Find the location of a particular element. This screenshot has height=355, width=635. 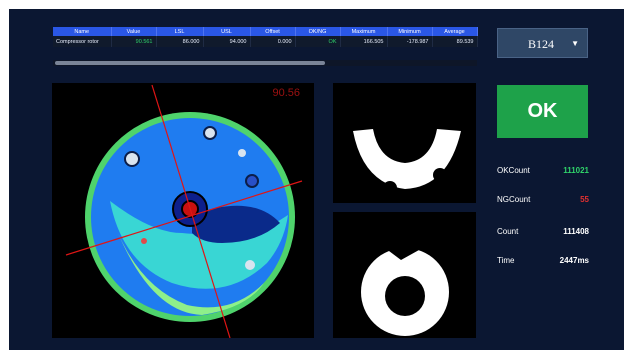

secondary-image-top is located at coordinates (404, 143).